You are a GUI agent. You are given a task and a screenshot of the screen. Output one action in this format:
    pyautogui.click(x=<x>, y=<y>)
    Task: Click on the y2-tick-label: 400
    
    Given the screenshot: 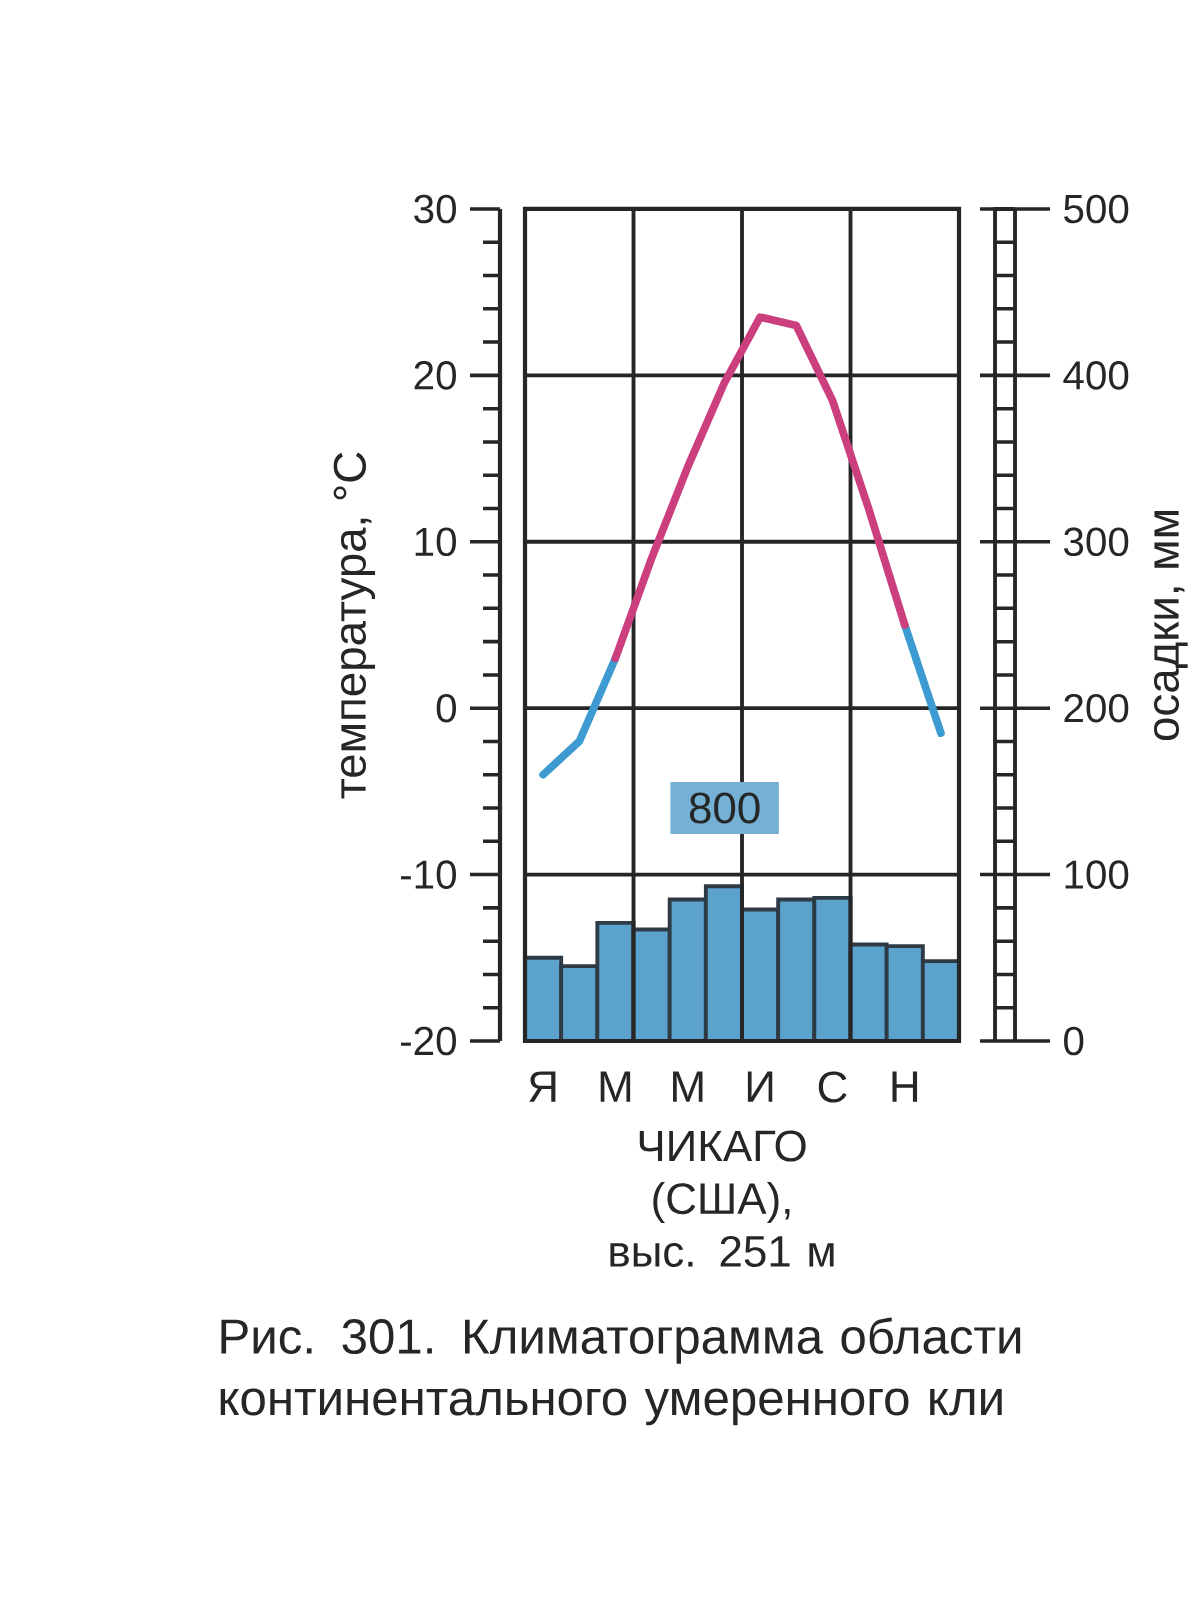 What is the action you would take?
    pyautogui.click(x=1096, y=375)
    